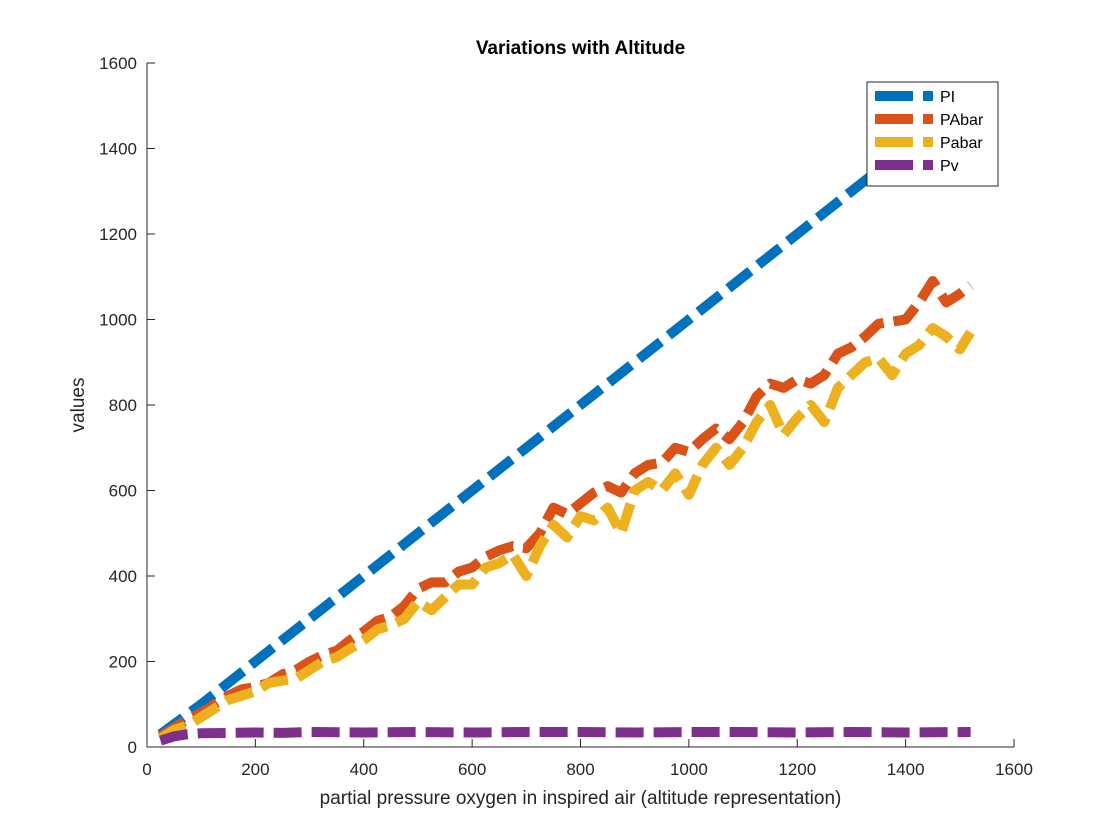 The width and height of the screenshot is (1120, 840). What do you see at coordinates (961, 143) in the screenshot?
I see `legend-label-pabar: Pabar` at bounding box center [961, 143].